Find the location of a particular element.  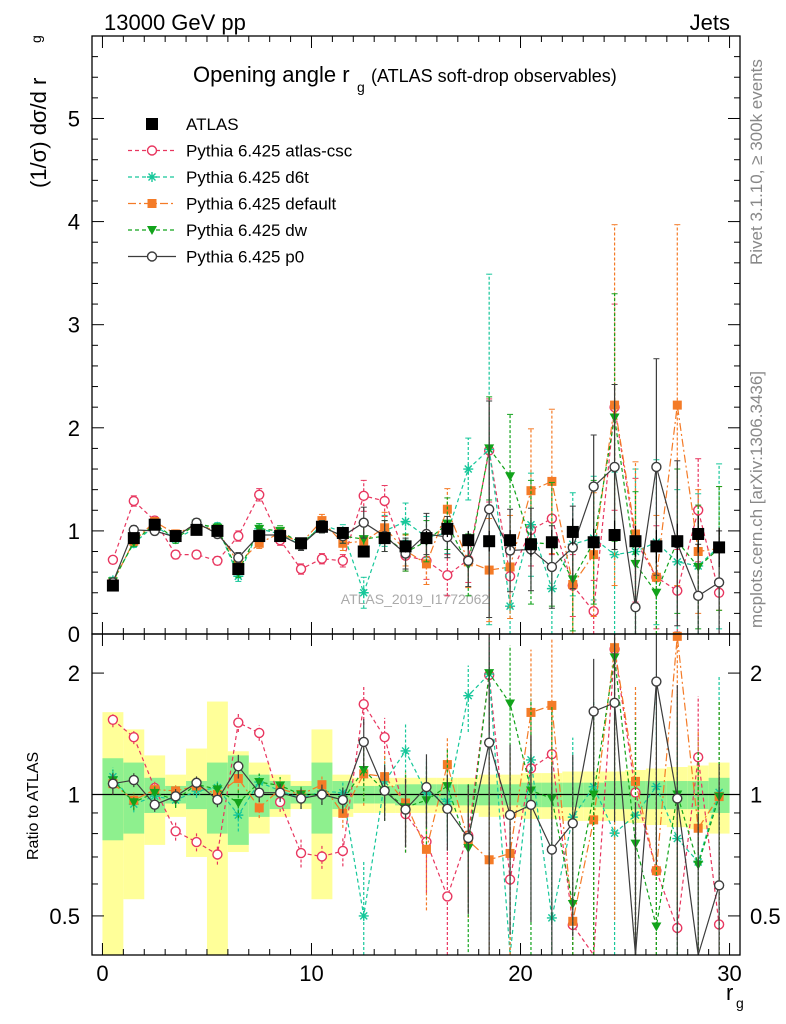

x-tick-label: 30 is located at coordinates (729, 973).